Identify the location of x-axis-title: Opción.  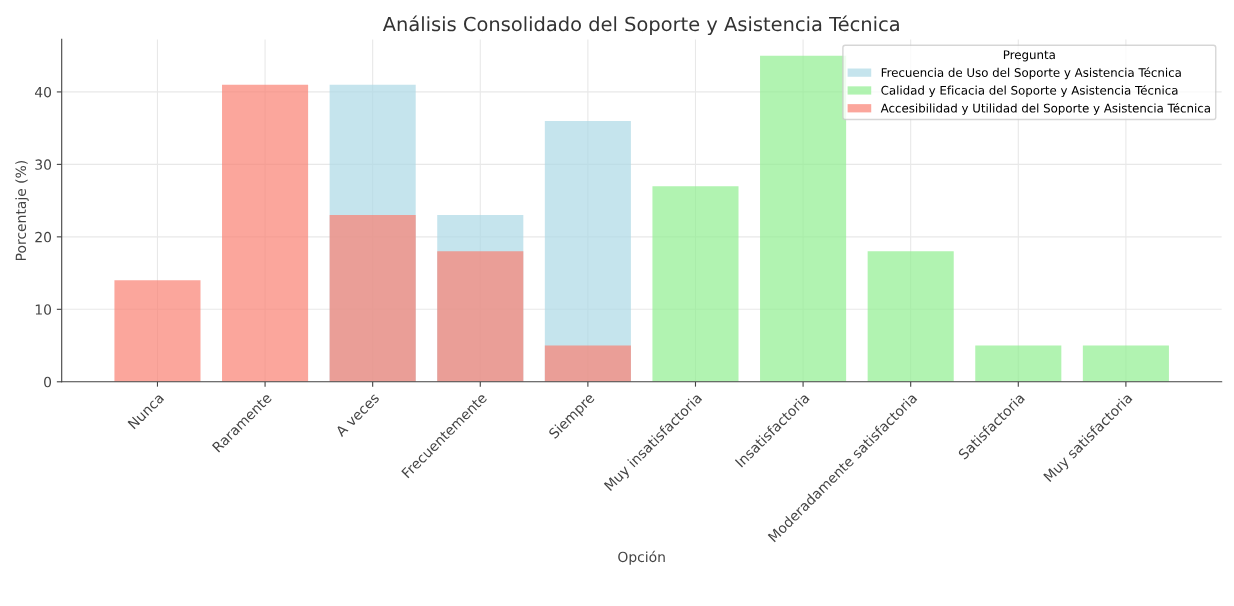
(641, 557).